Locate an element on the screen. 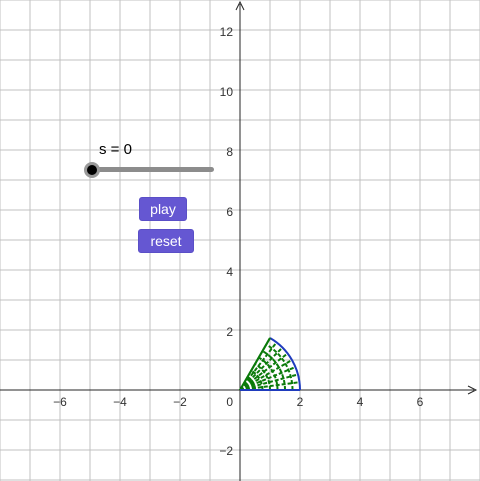 This screenshot has width=480, height=481. x-tick-label: −6 is located at coordinates (60, 402).